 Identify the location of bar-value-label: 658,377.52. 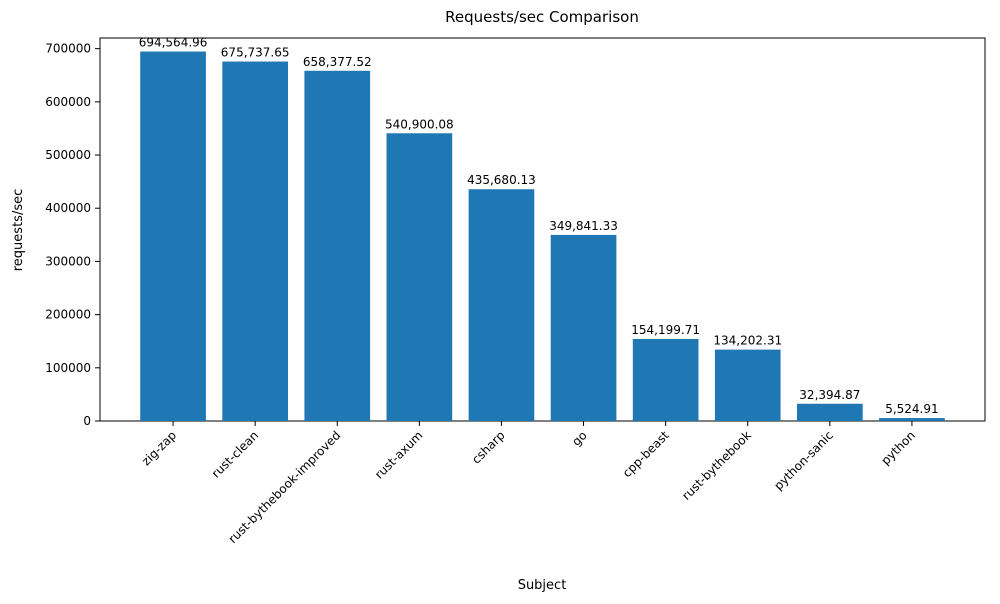
(337, 62).